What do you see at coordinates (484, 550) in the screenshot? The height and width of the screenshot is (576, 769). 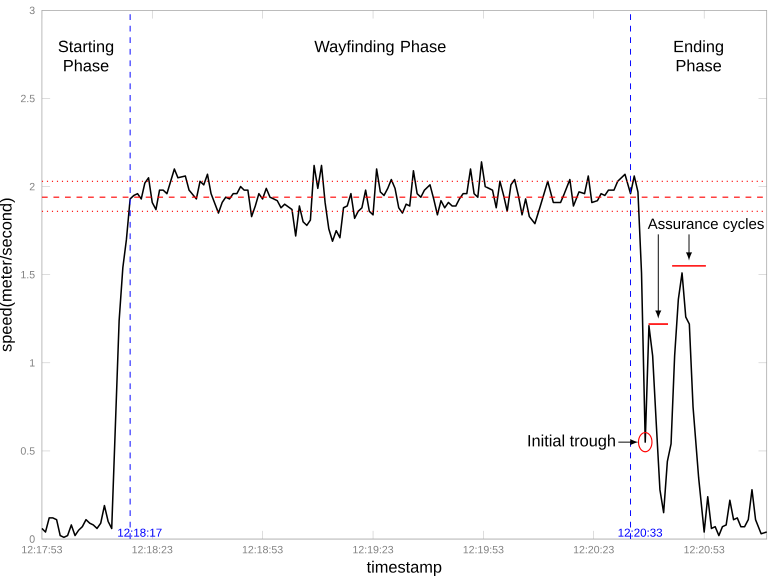 I see `x-tick-label: 12:19:53` at bounding box center [484, 550].